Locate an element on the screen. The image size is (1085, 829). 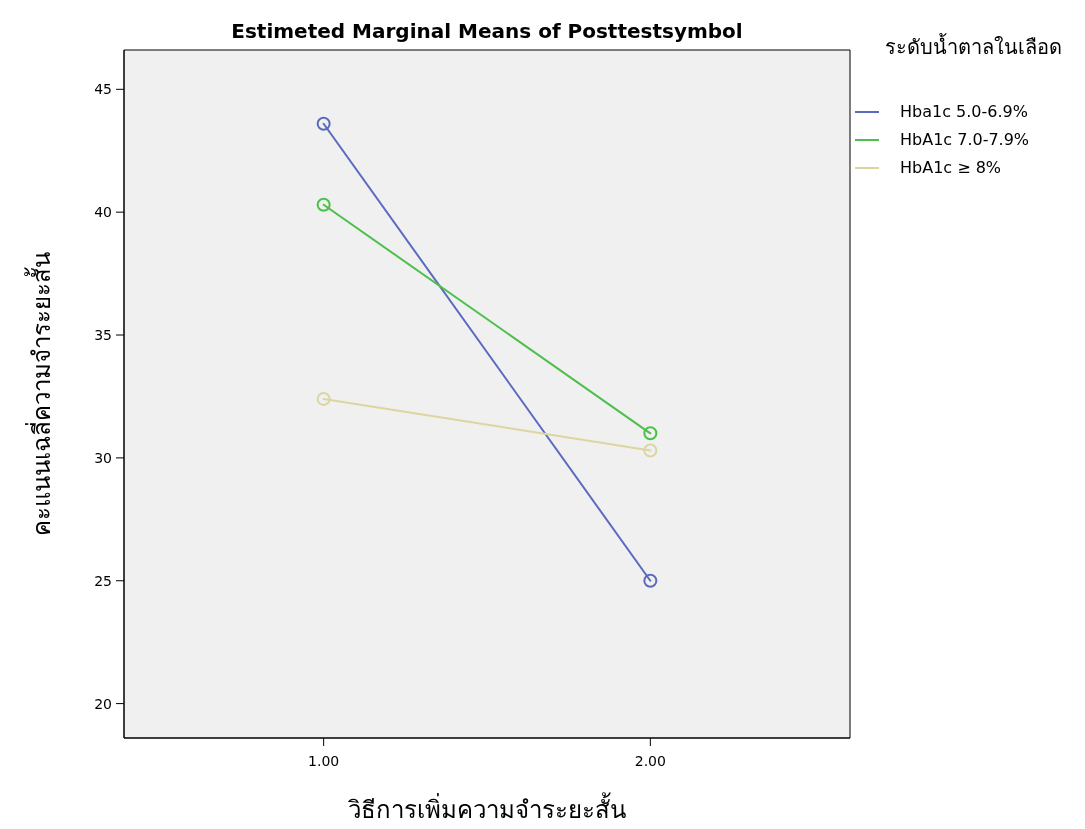
legend-label: HbA1c ≥ 8% is located at coordinates (951, 167).